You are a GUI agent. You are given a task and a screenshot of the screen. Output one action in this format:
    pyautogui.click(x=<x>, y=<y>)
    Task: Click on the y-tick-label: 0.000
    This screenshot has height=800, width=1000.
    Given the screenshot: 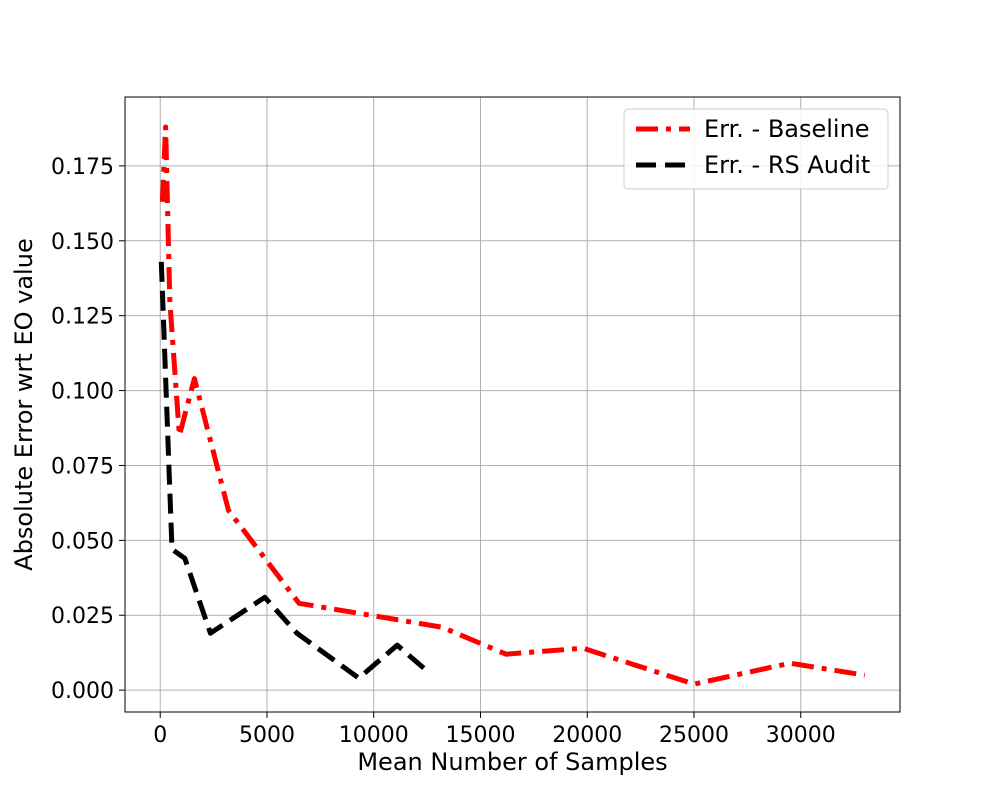 What is the action you would take?
    pyautogui.click(x=82, y=691)
    